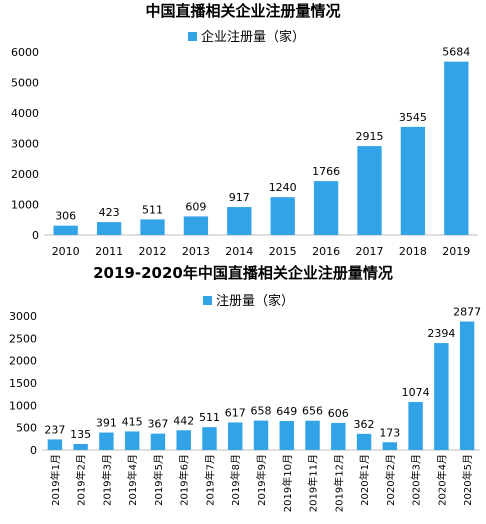 The image size is (486, 524). Describe the element at coordinates (261, 411) in the screenshot. I see `data-label: 658` at that location.